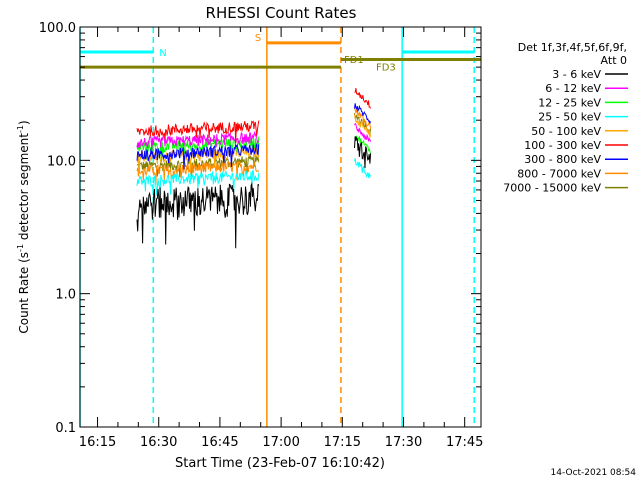  Describe the element at coordinates (559, 173) in the screenshot. I see `legend-item-label: 800 - 7000 keV` at that location.